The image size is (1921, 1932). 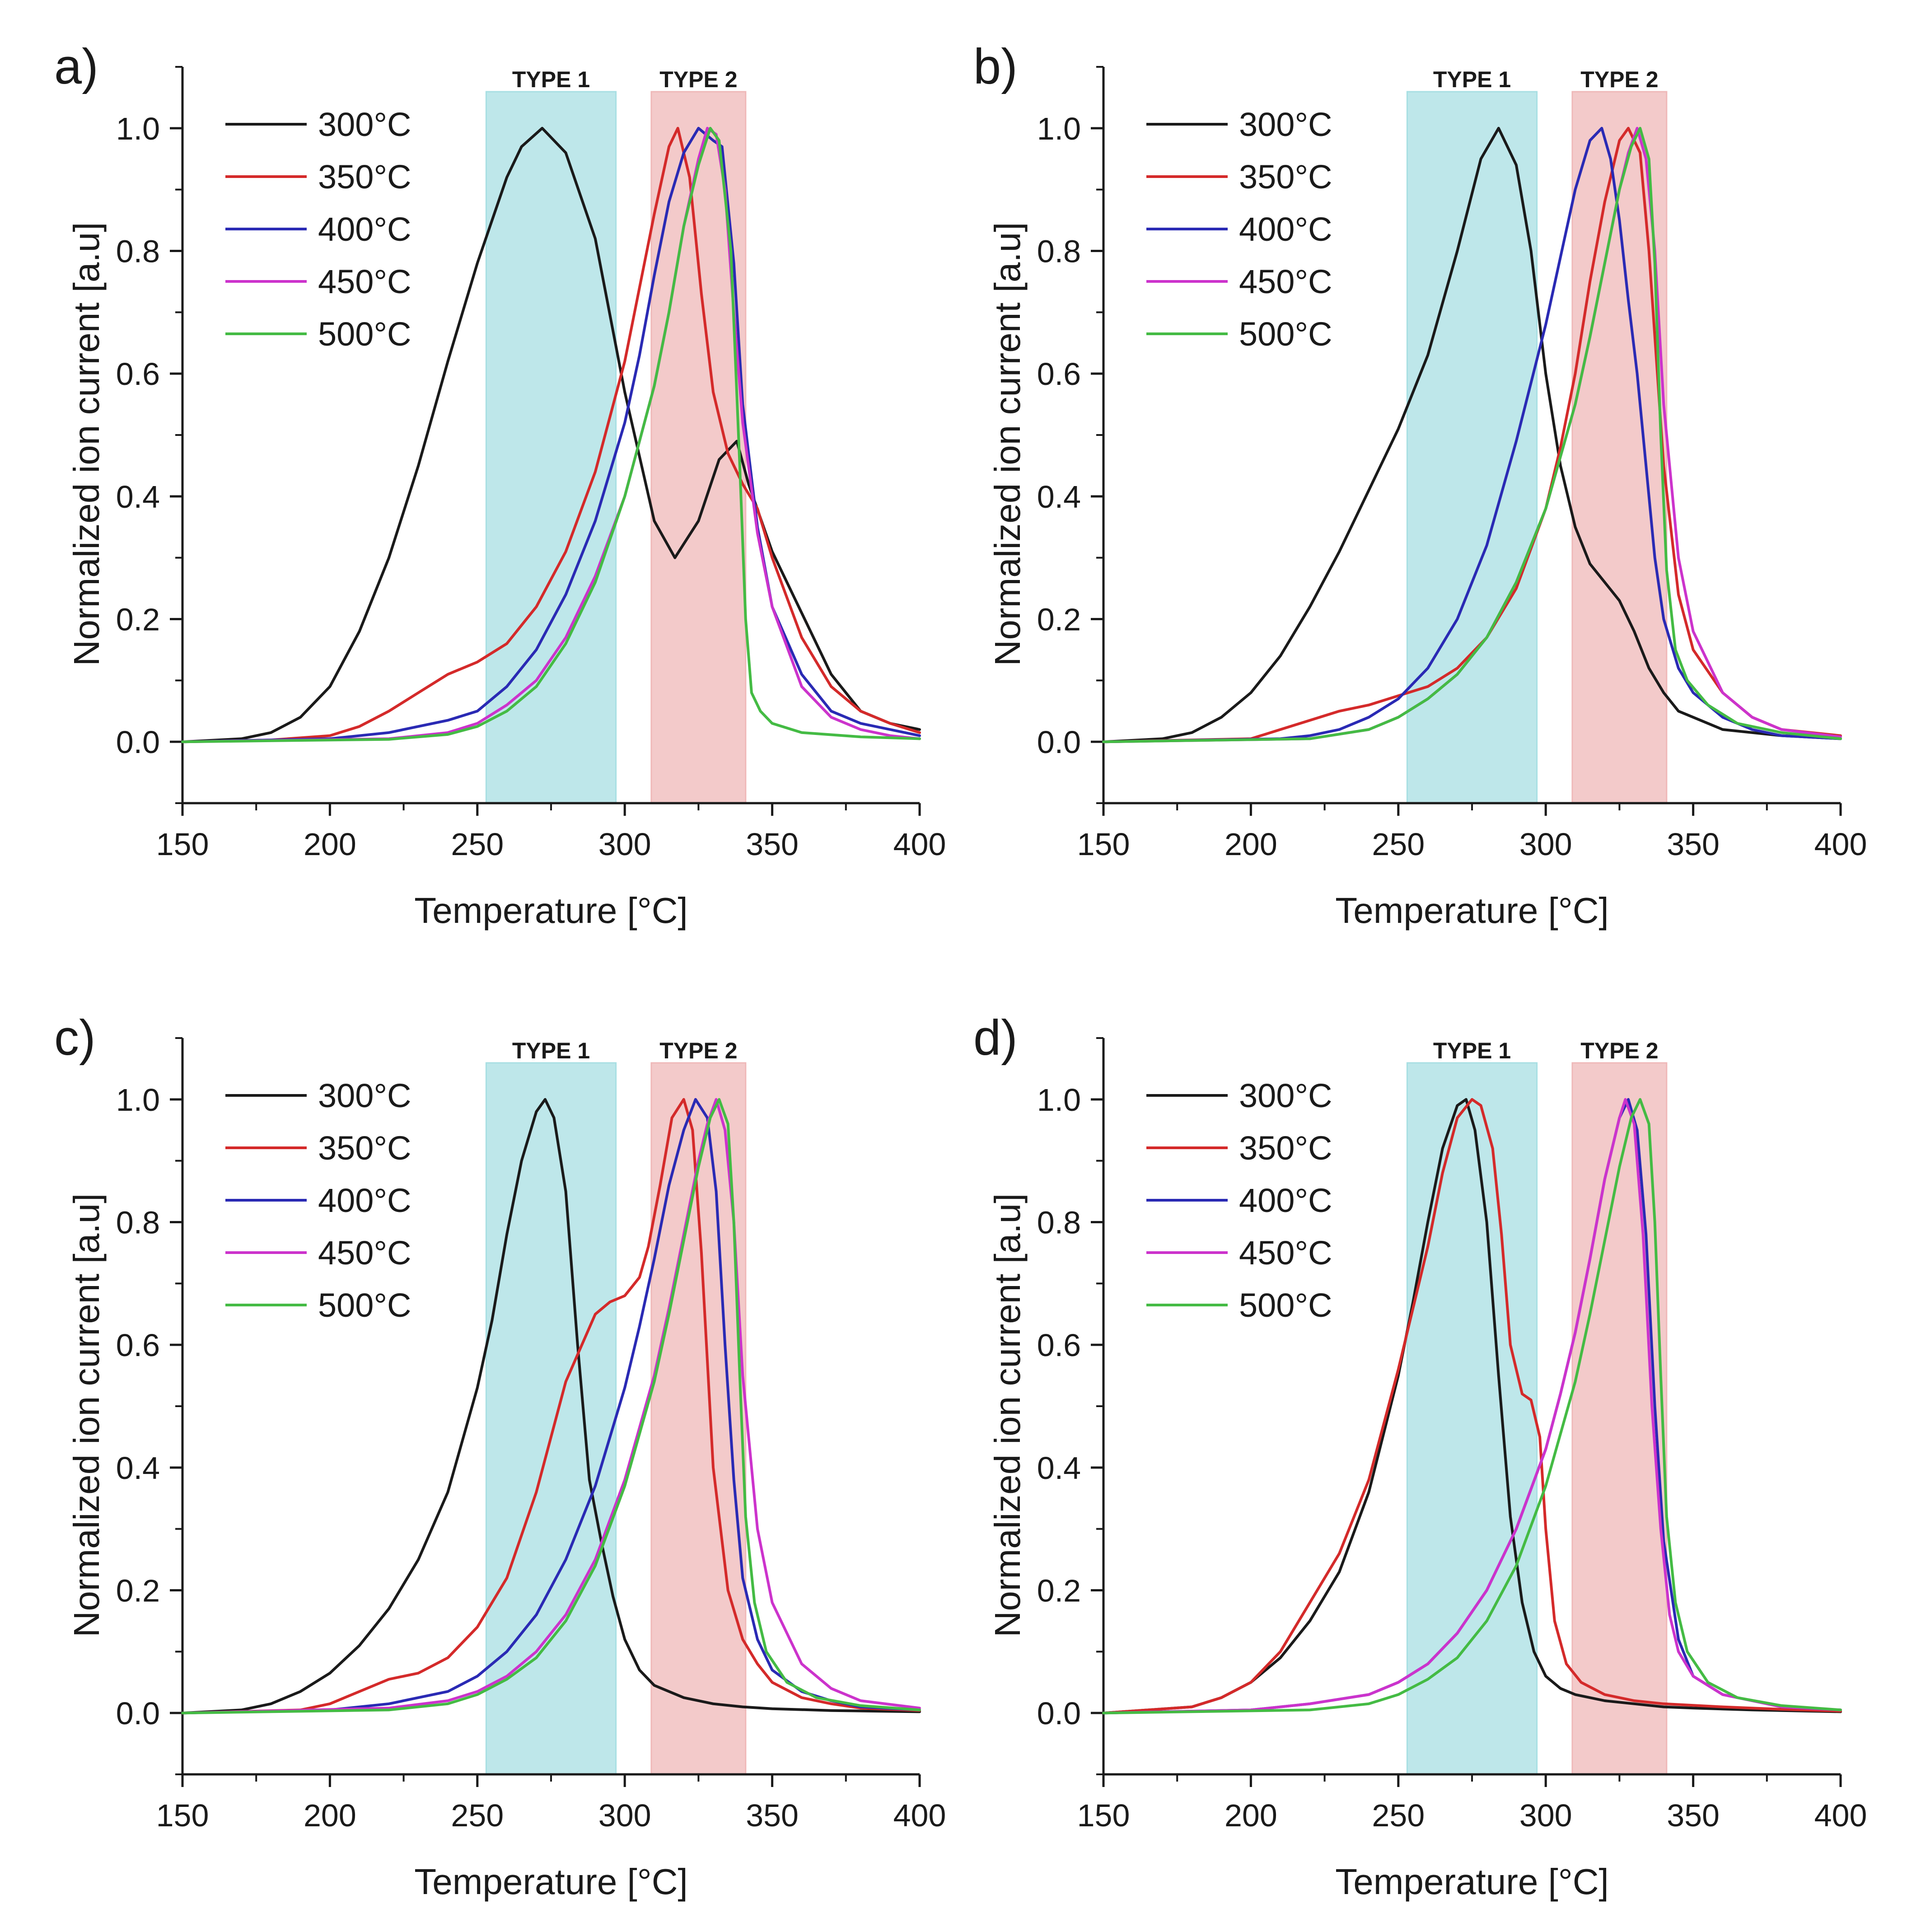 What do you see at coordinates (995, 1038) in the screenshot?
I see `panel-label: d)` at bounding box center [995, 1038].